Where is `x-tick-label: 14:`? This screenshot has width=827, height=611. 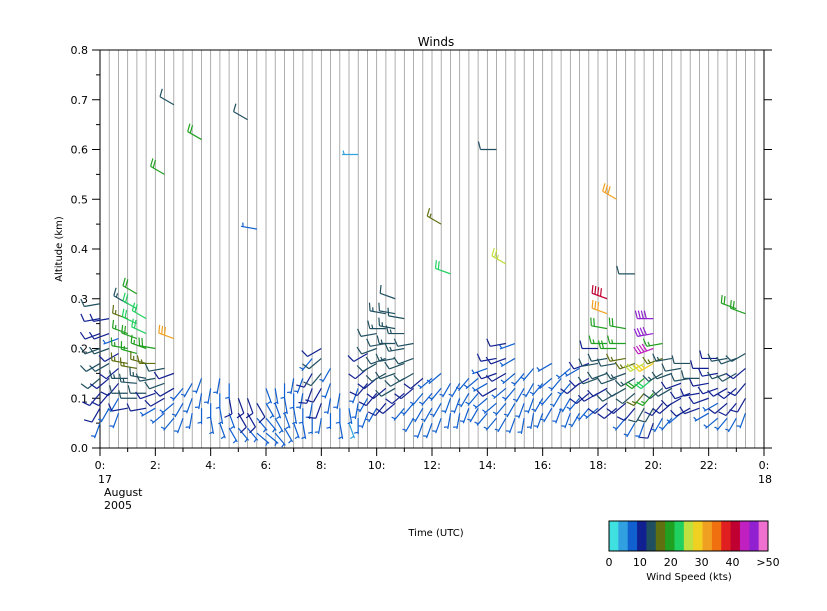
x-tick-label: 14: is located at coordinates (487, 465).